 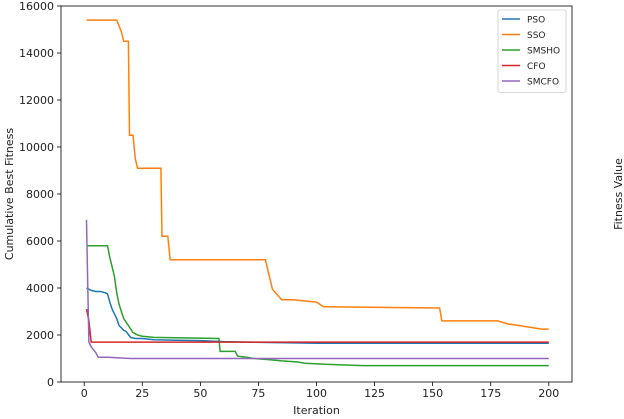 I want to click on y-tick-label: 14000, so click(x=36, y=53).